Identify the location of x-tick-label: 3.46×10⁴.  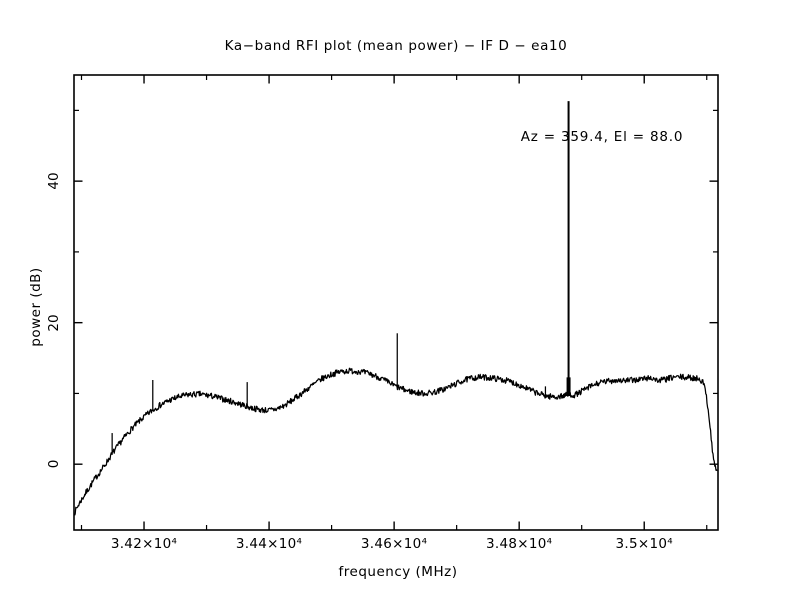
(394, 544).